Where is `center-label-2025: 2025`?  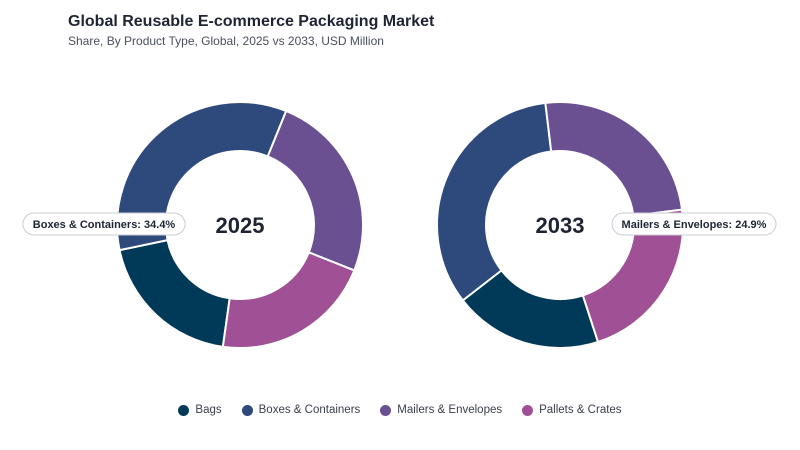
center-label-2025: 2025 is located at coordinates (240, 225).